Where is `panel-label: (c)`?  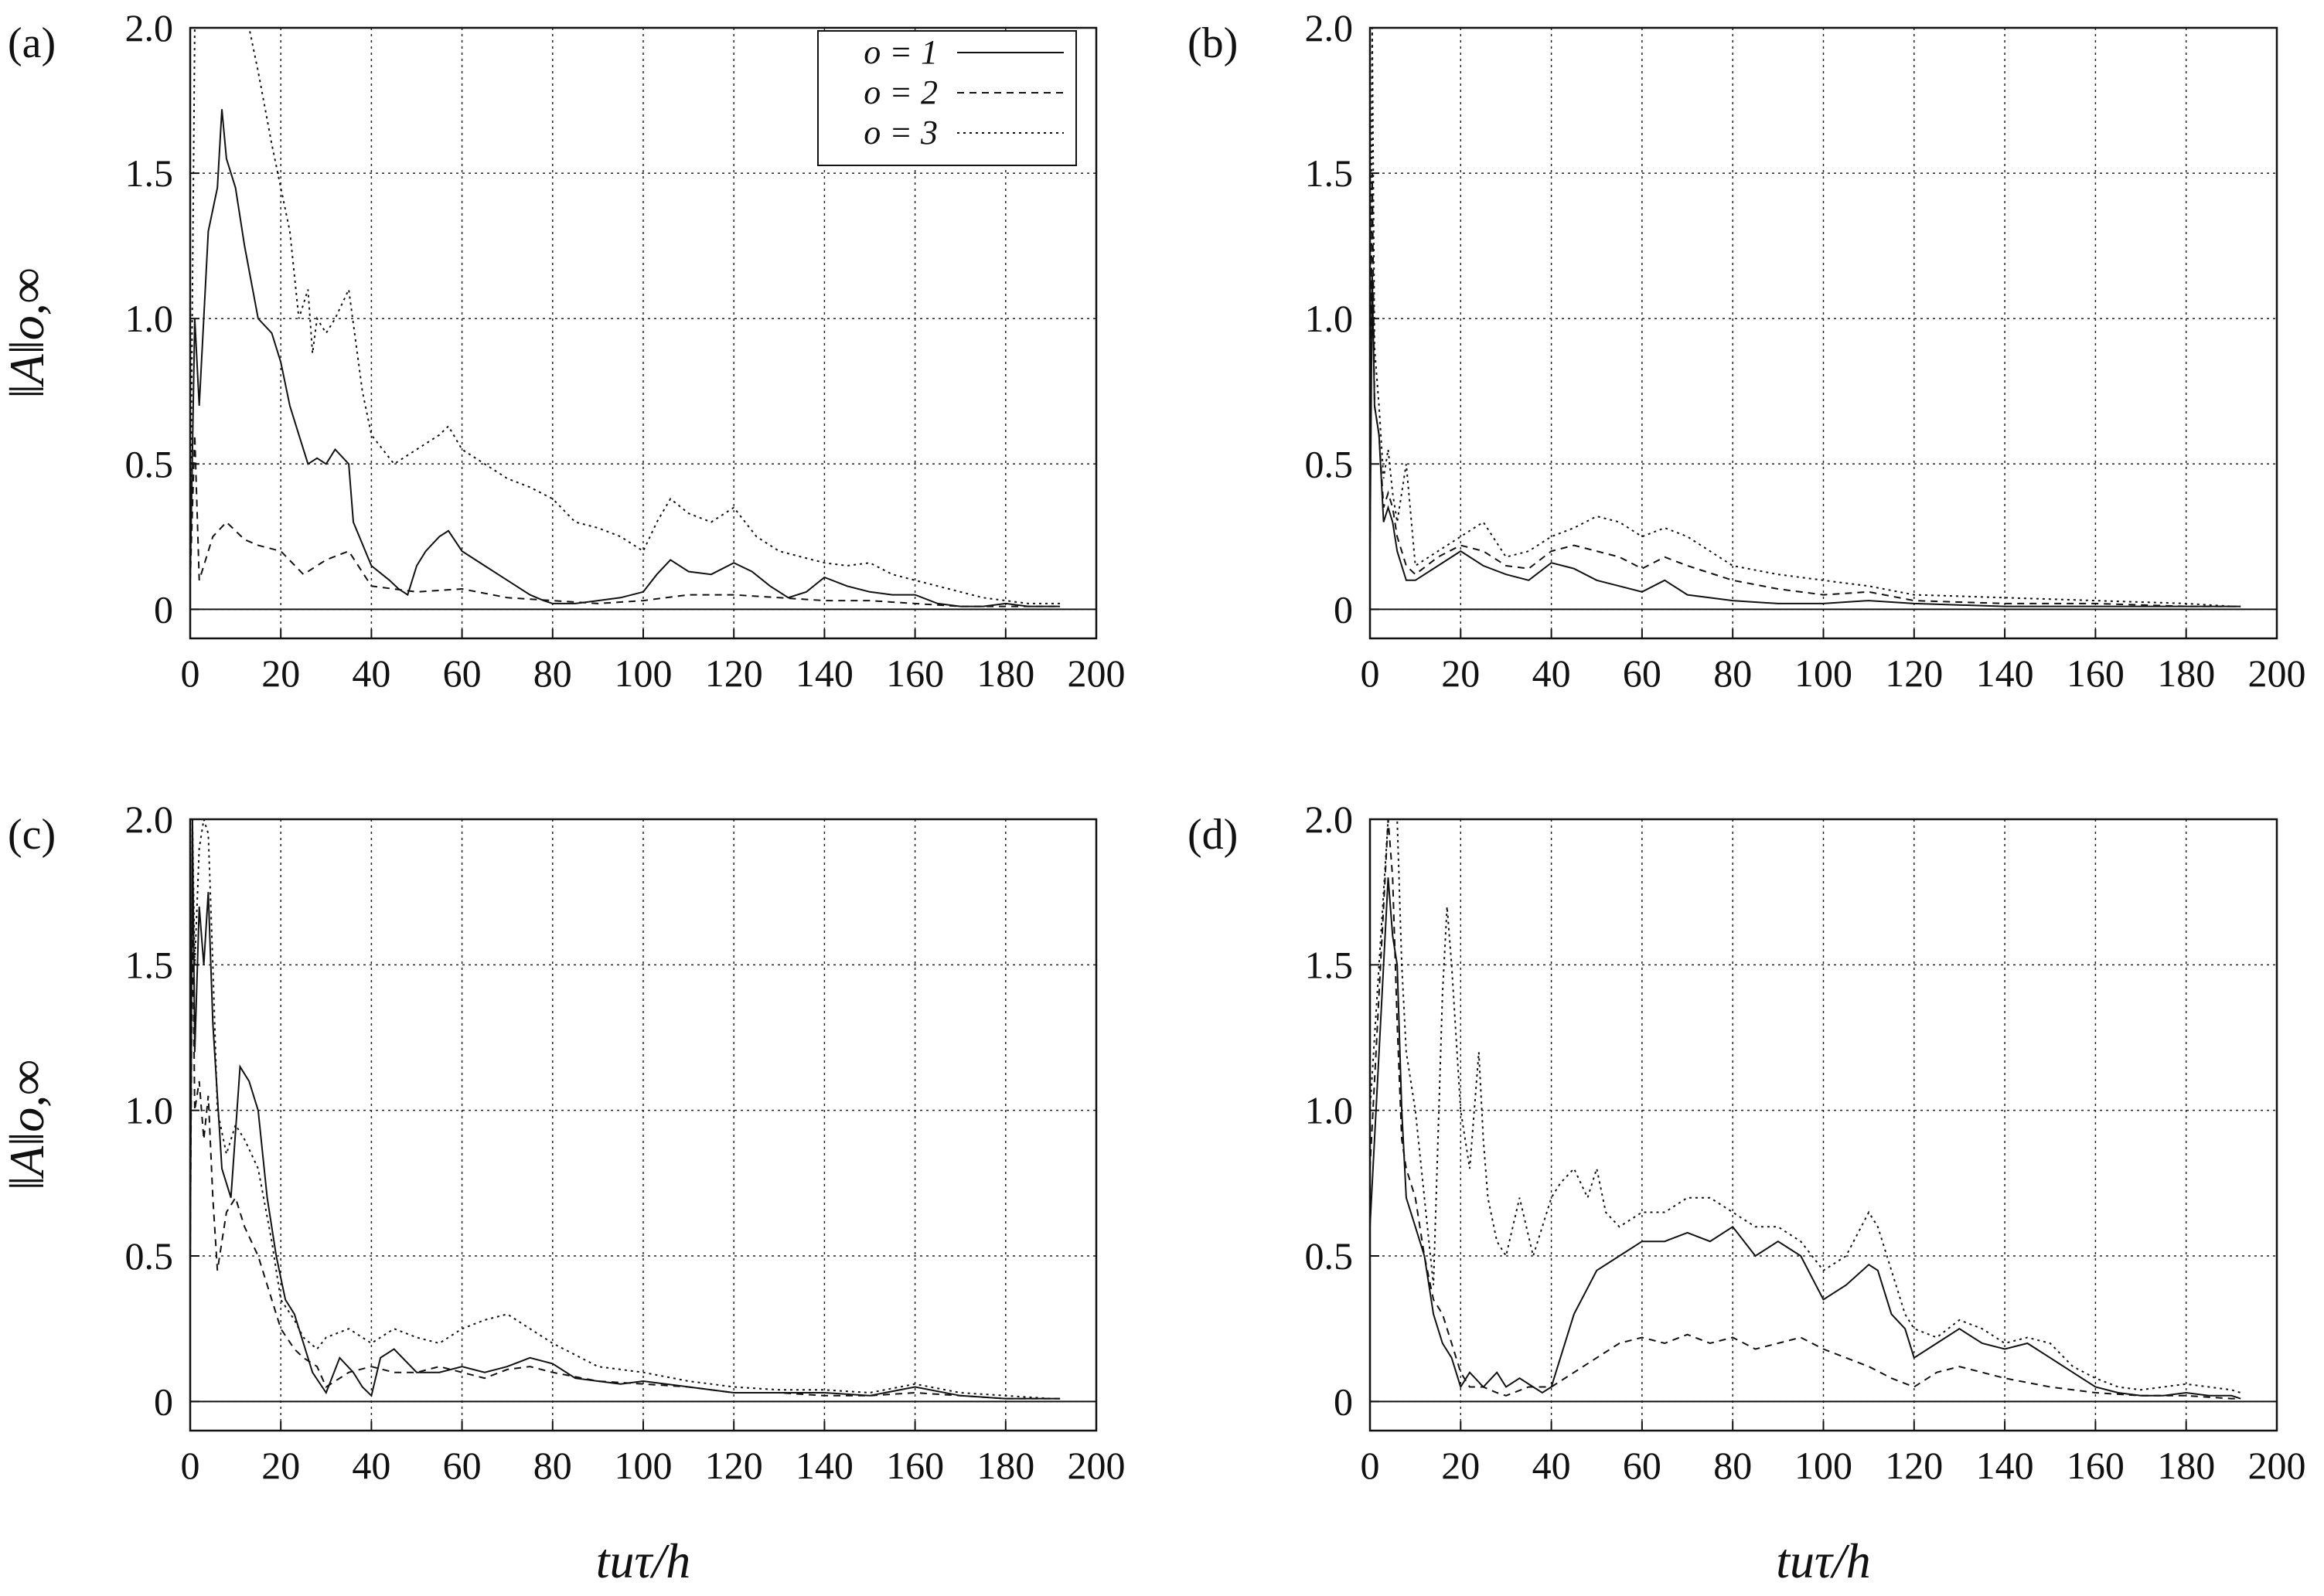 panel-label: (c) is located at coordinates (32, 835).